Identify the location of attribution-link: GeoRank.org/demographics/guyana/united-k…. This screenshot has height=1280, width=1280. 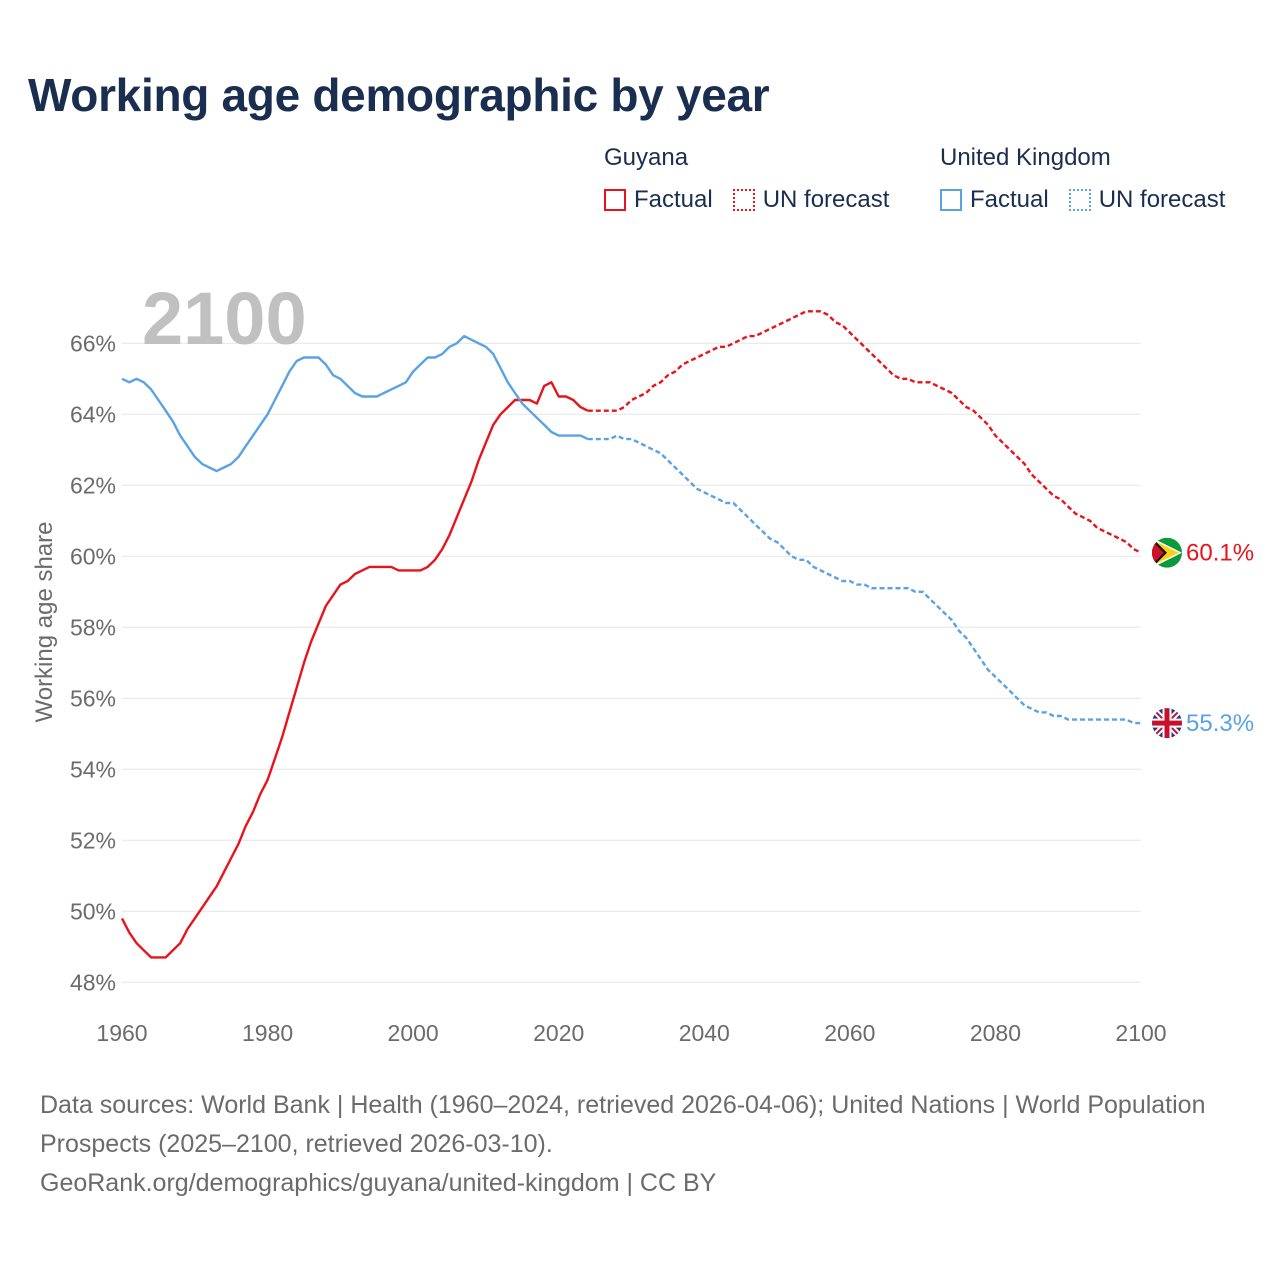
(378, 1183).